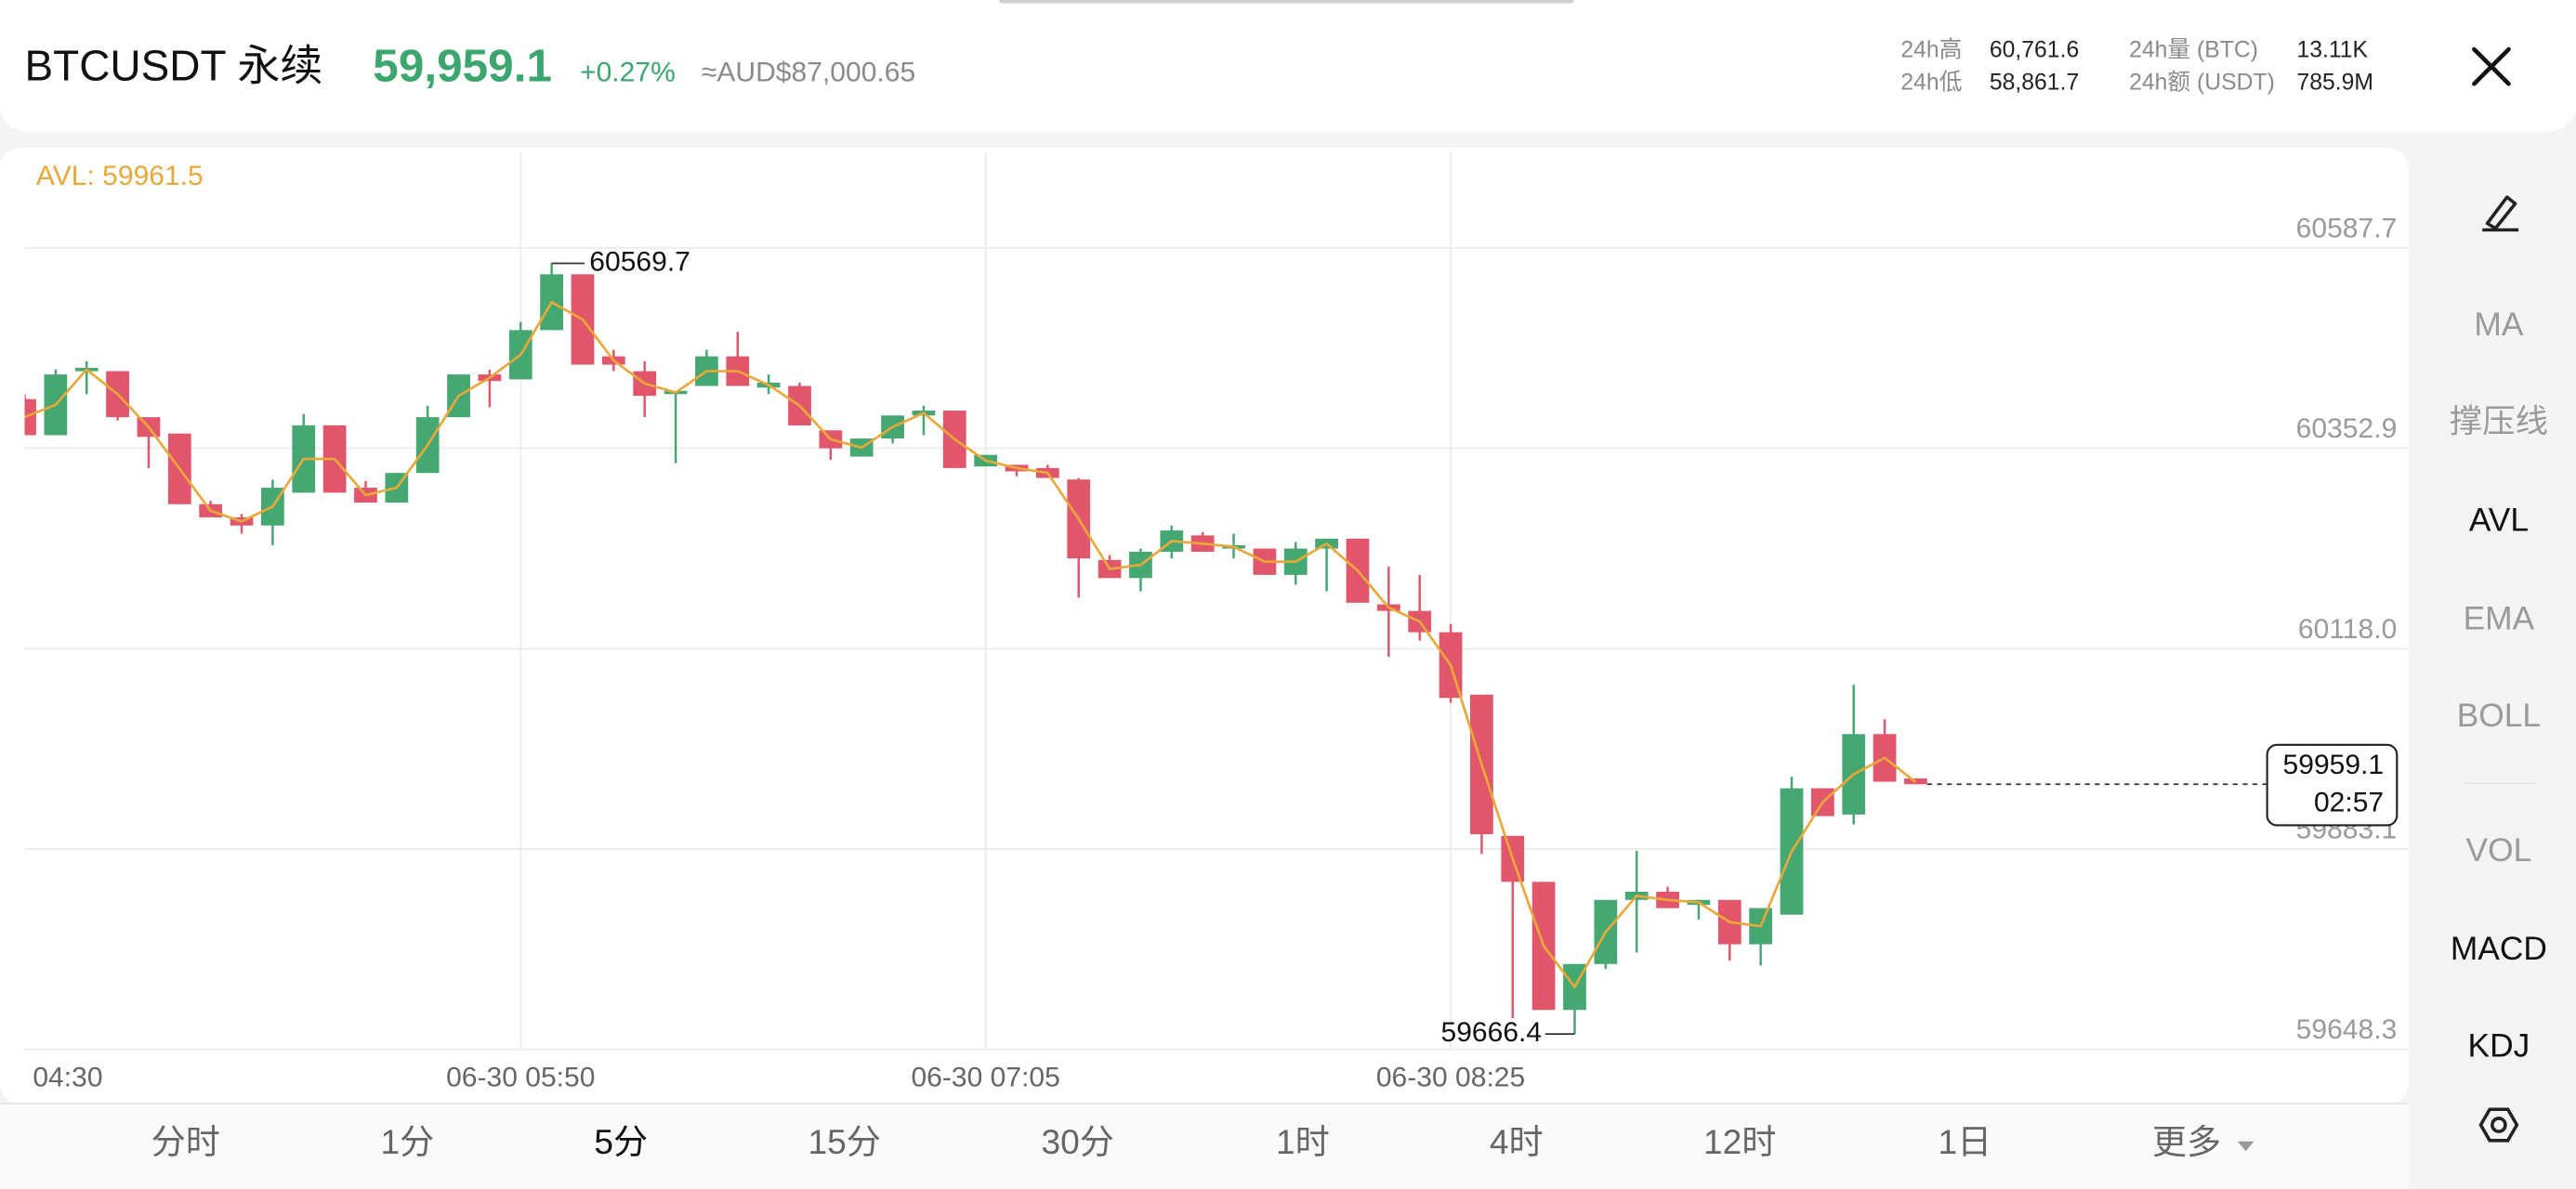  Describe the element at coordinates (639, 261) in the screenshot. I see `high-label: 60569.7` at that location.